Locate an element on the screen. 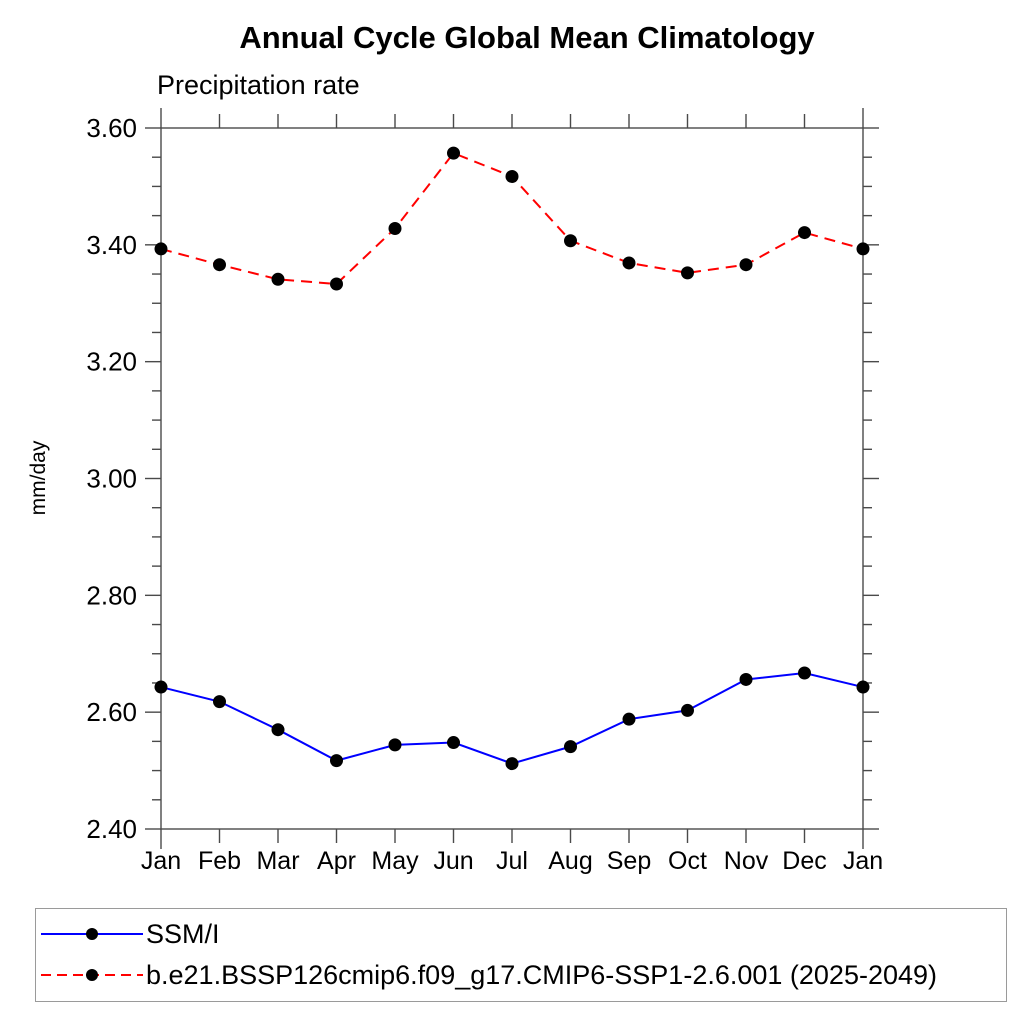 This screenshot has height=1024, width=1024. x-tick-label: May is located at coordinates (395, 861).